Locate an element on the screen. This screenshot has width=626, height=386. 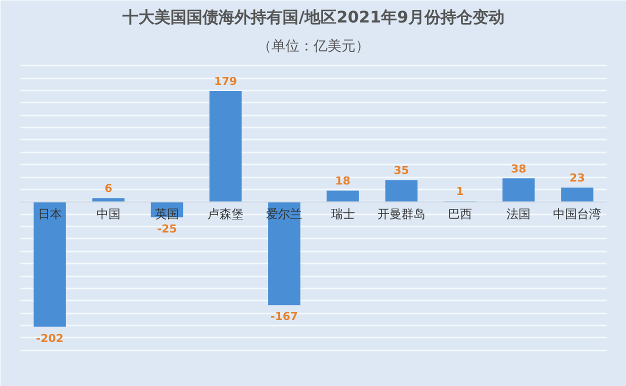
chart-title: 十大美国国债海外持有国/地区2021年9月份持仓变动 is located at coordinates (313, 17).